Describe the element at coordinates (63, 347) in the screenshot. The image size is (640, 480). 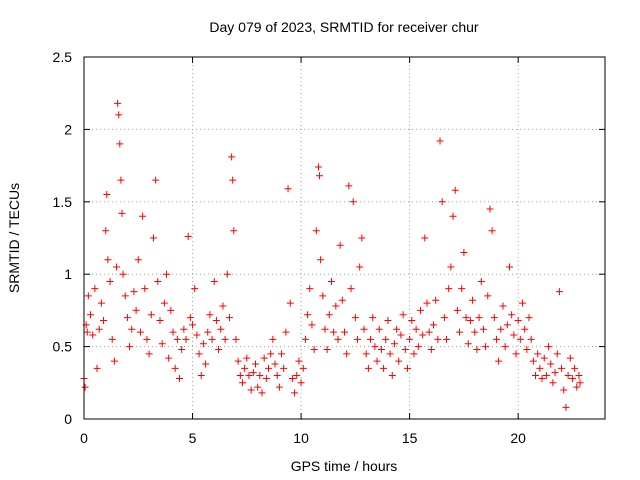
I see `y-tick-label: 0.5` at that location.